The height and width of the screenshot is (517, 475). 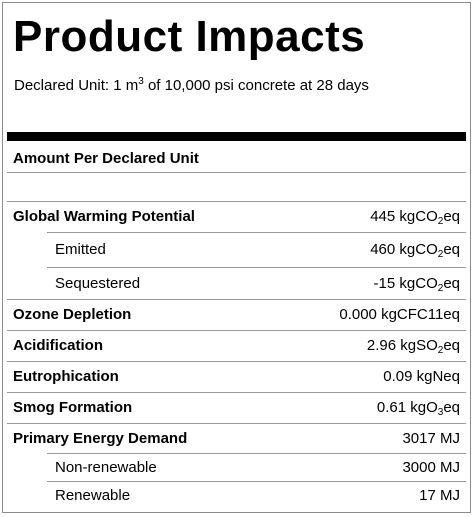 I want to click on declared-unit-suffix: of 10,000 psi concrete at 28 days, so click(x=256, y=85).